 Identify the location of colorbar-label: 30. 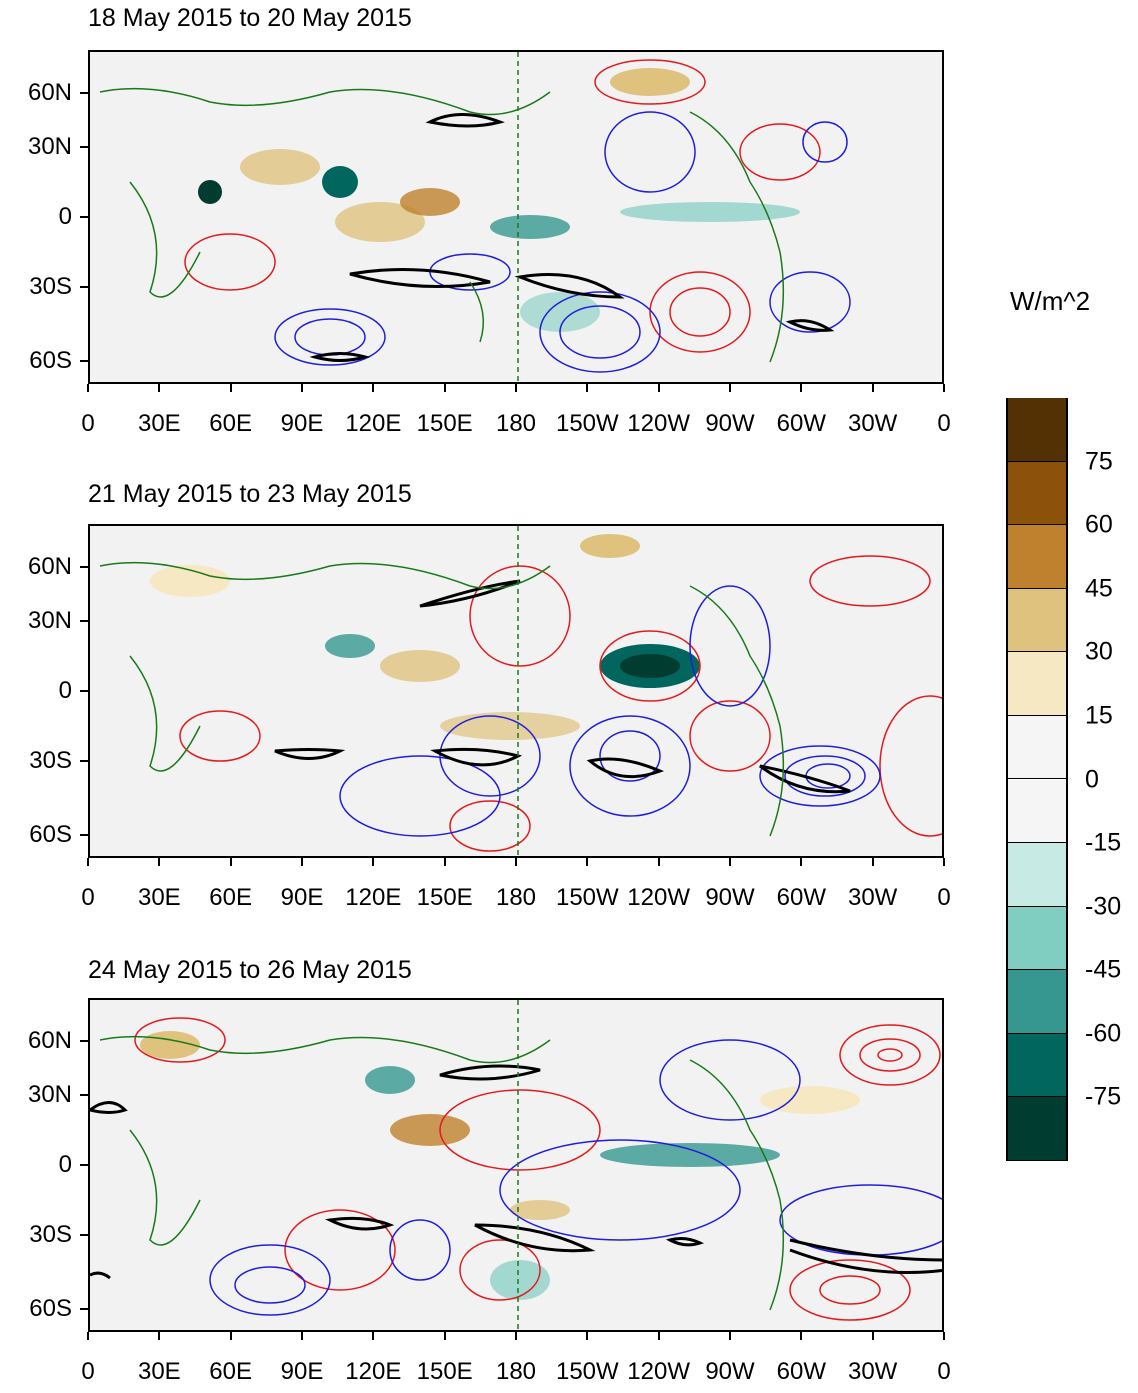
(1099, 651).